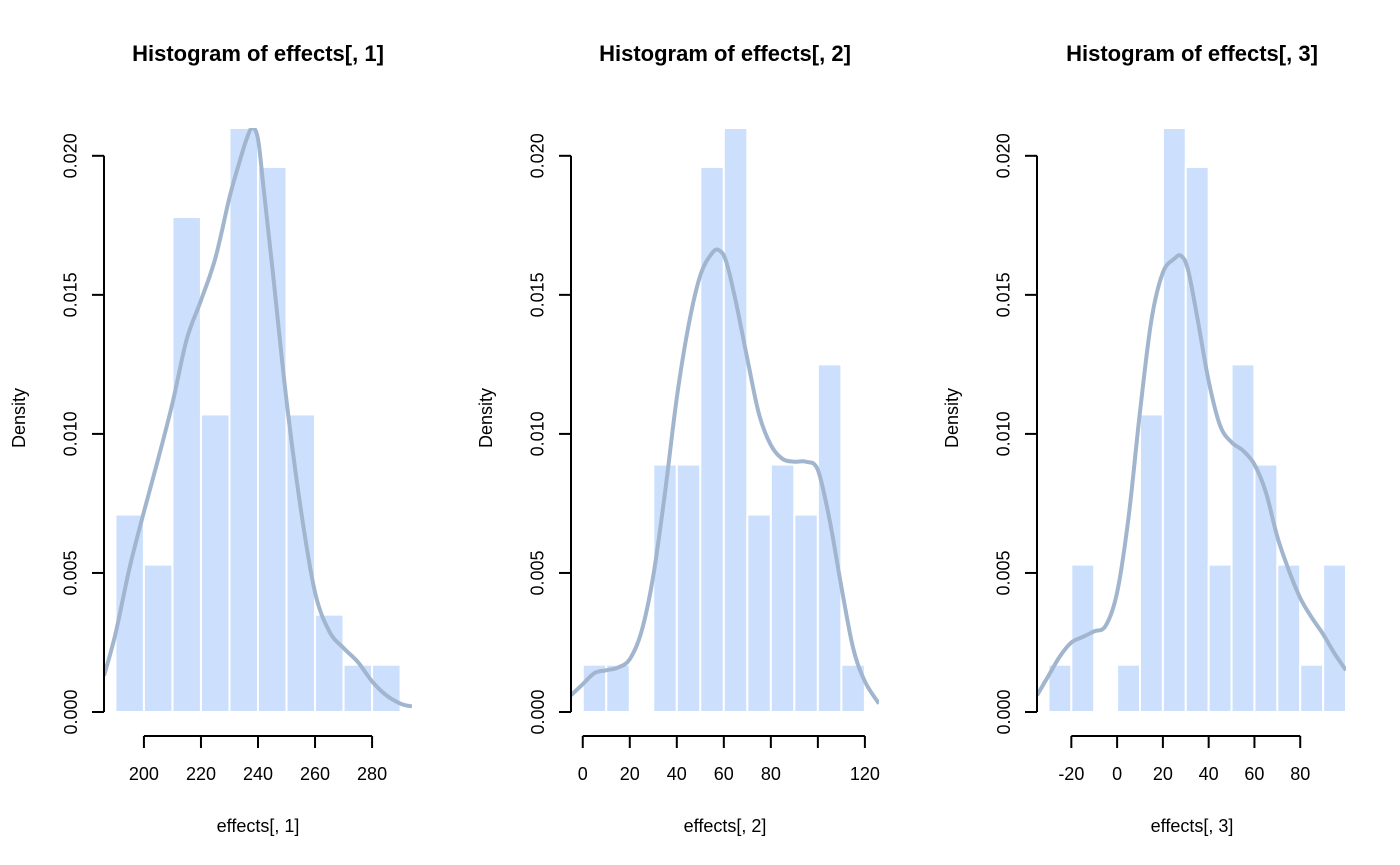  Describe the element at coordinates (258, 759) in the screenshot. I see `x-axis: 200 220 240 260 280` at that location.